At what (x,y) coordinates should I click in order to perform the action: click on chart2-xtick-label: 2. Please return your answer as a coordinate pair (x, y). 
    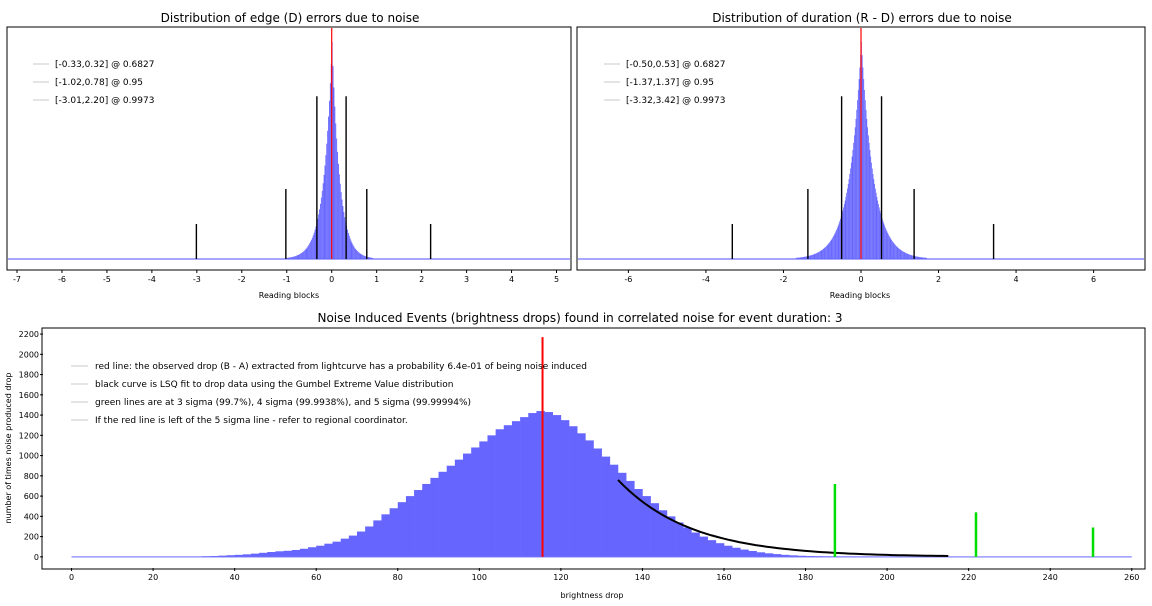
    Looking at the image, I should click on (938, 279).